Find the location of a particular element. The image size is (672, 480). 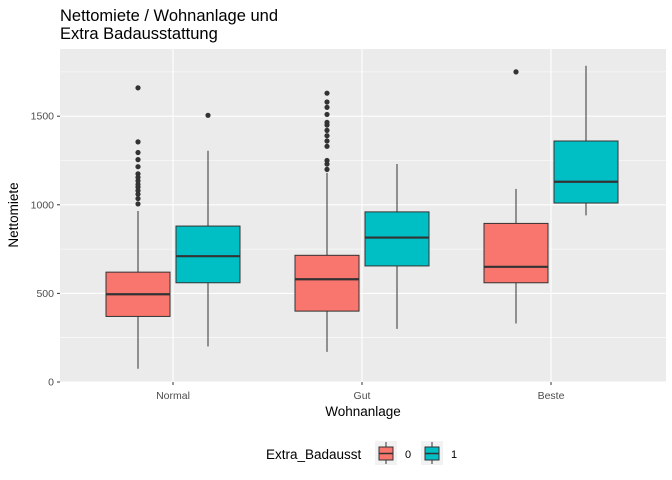

legend-title: Extra_Badausst is located at coordinates (314, 454).